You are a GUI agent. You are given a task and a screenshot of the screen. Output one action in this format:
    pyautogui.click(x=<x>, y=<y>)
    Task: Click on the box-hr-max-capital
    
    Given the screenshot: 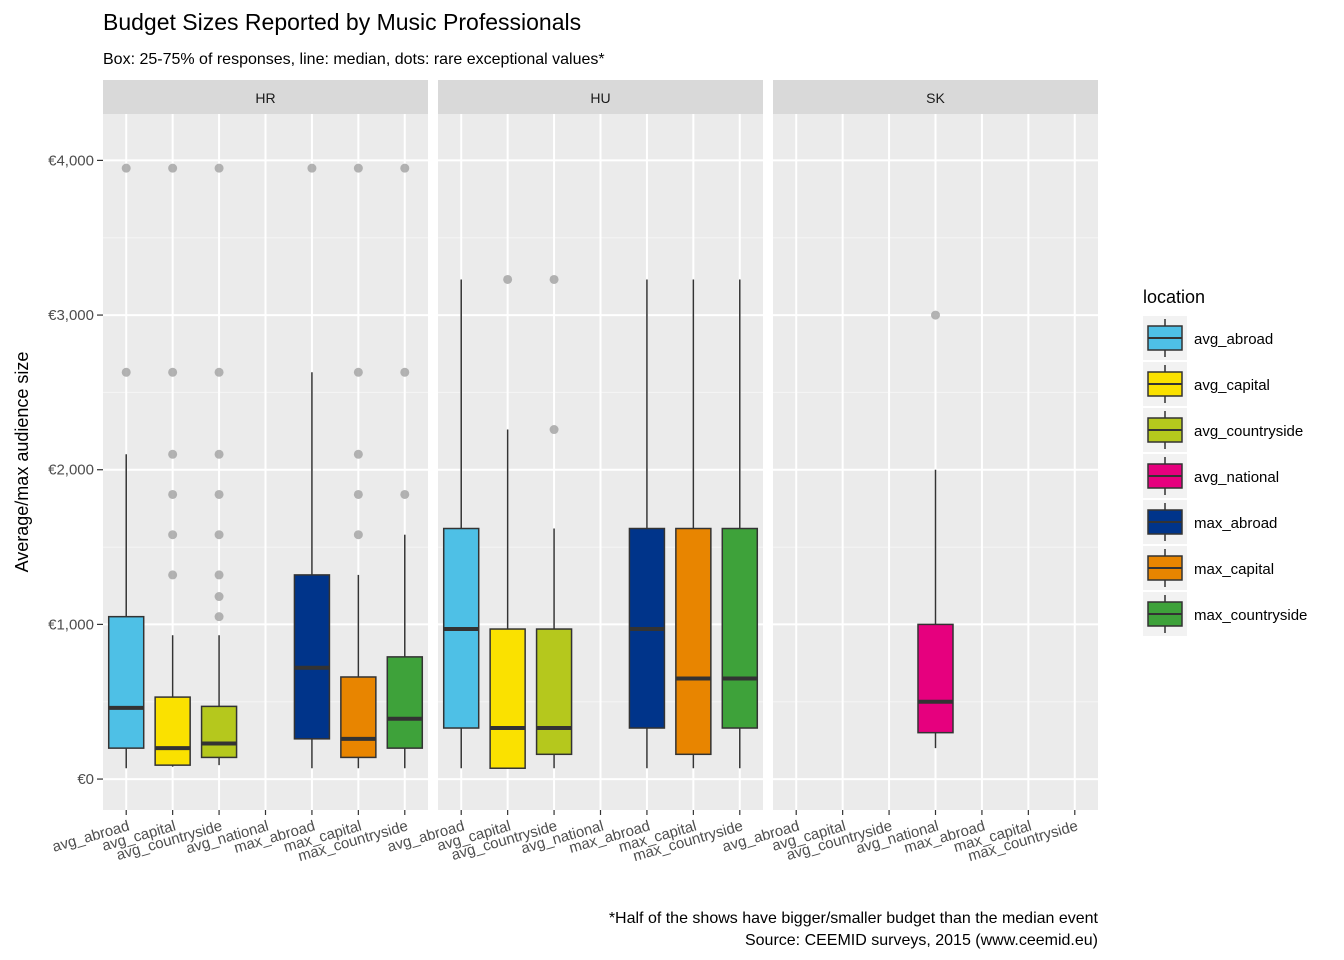 What is the action you would take?
    pyautogui.click(x=358, y=466)
    